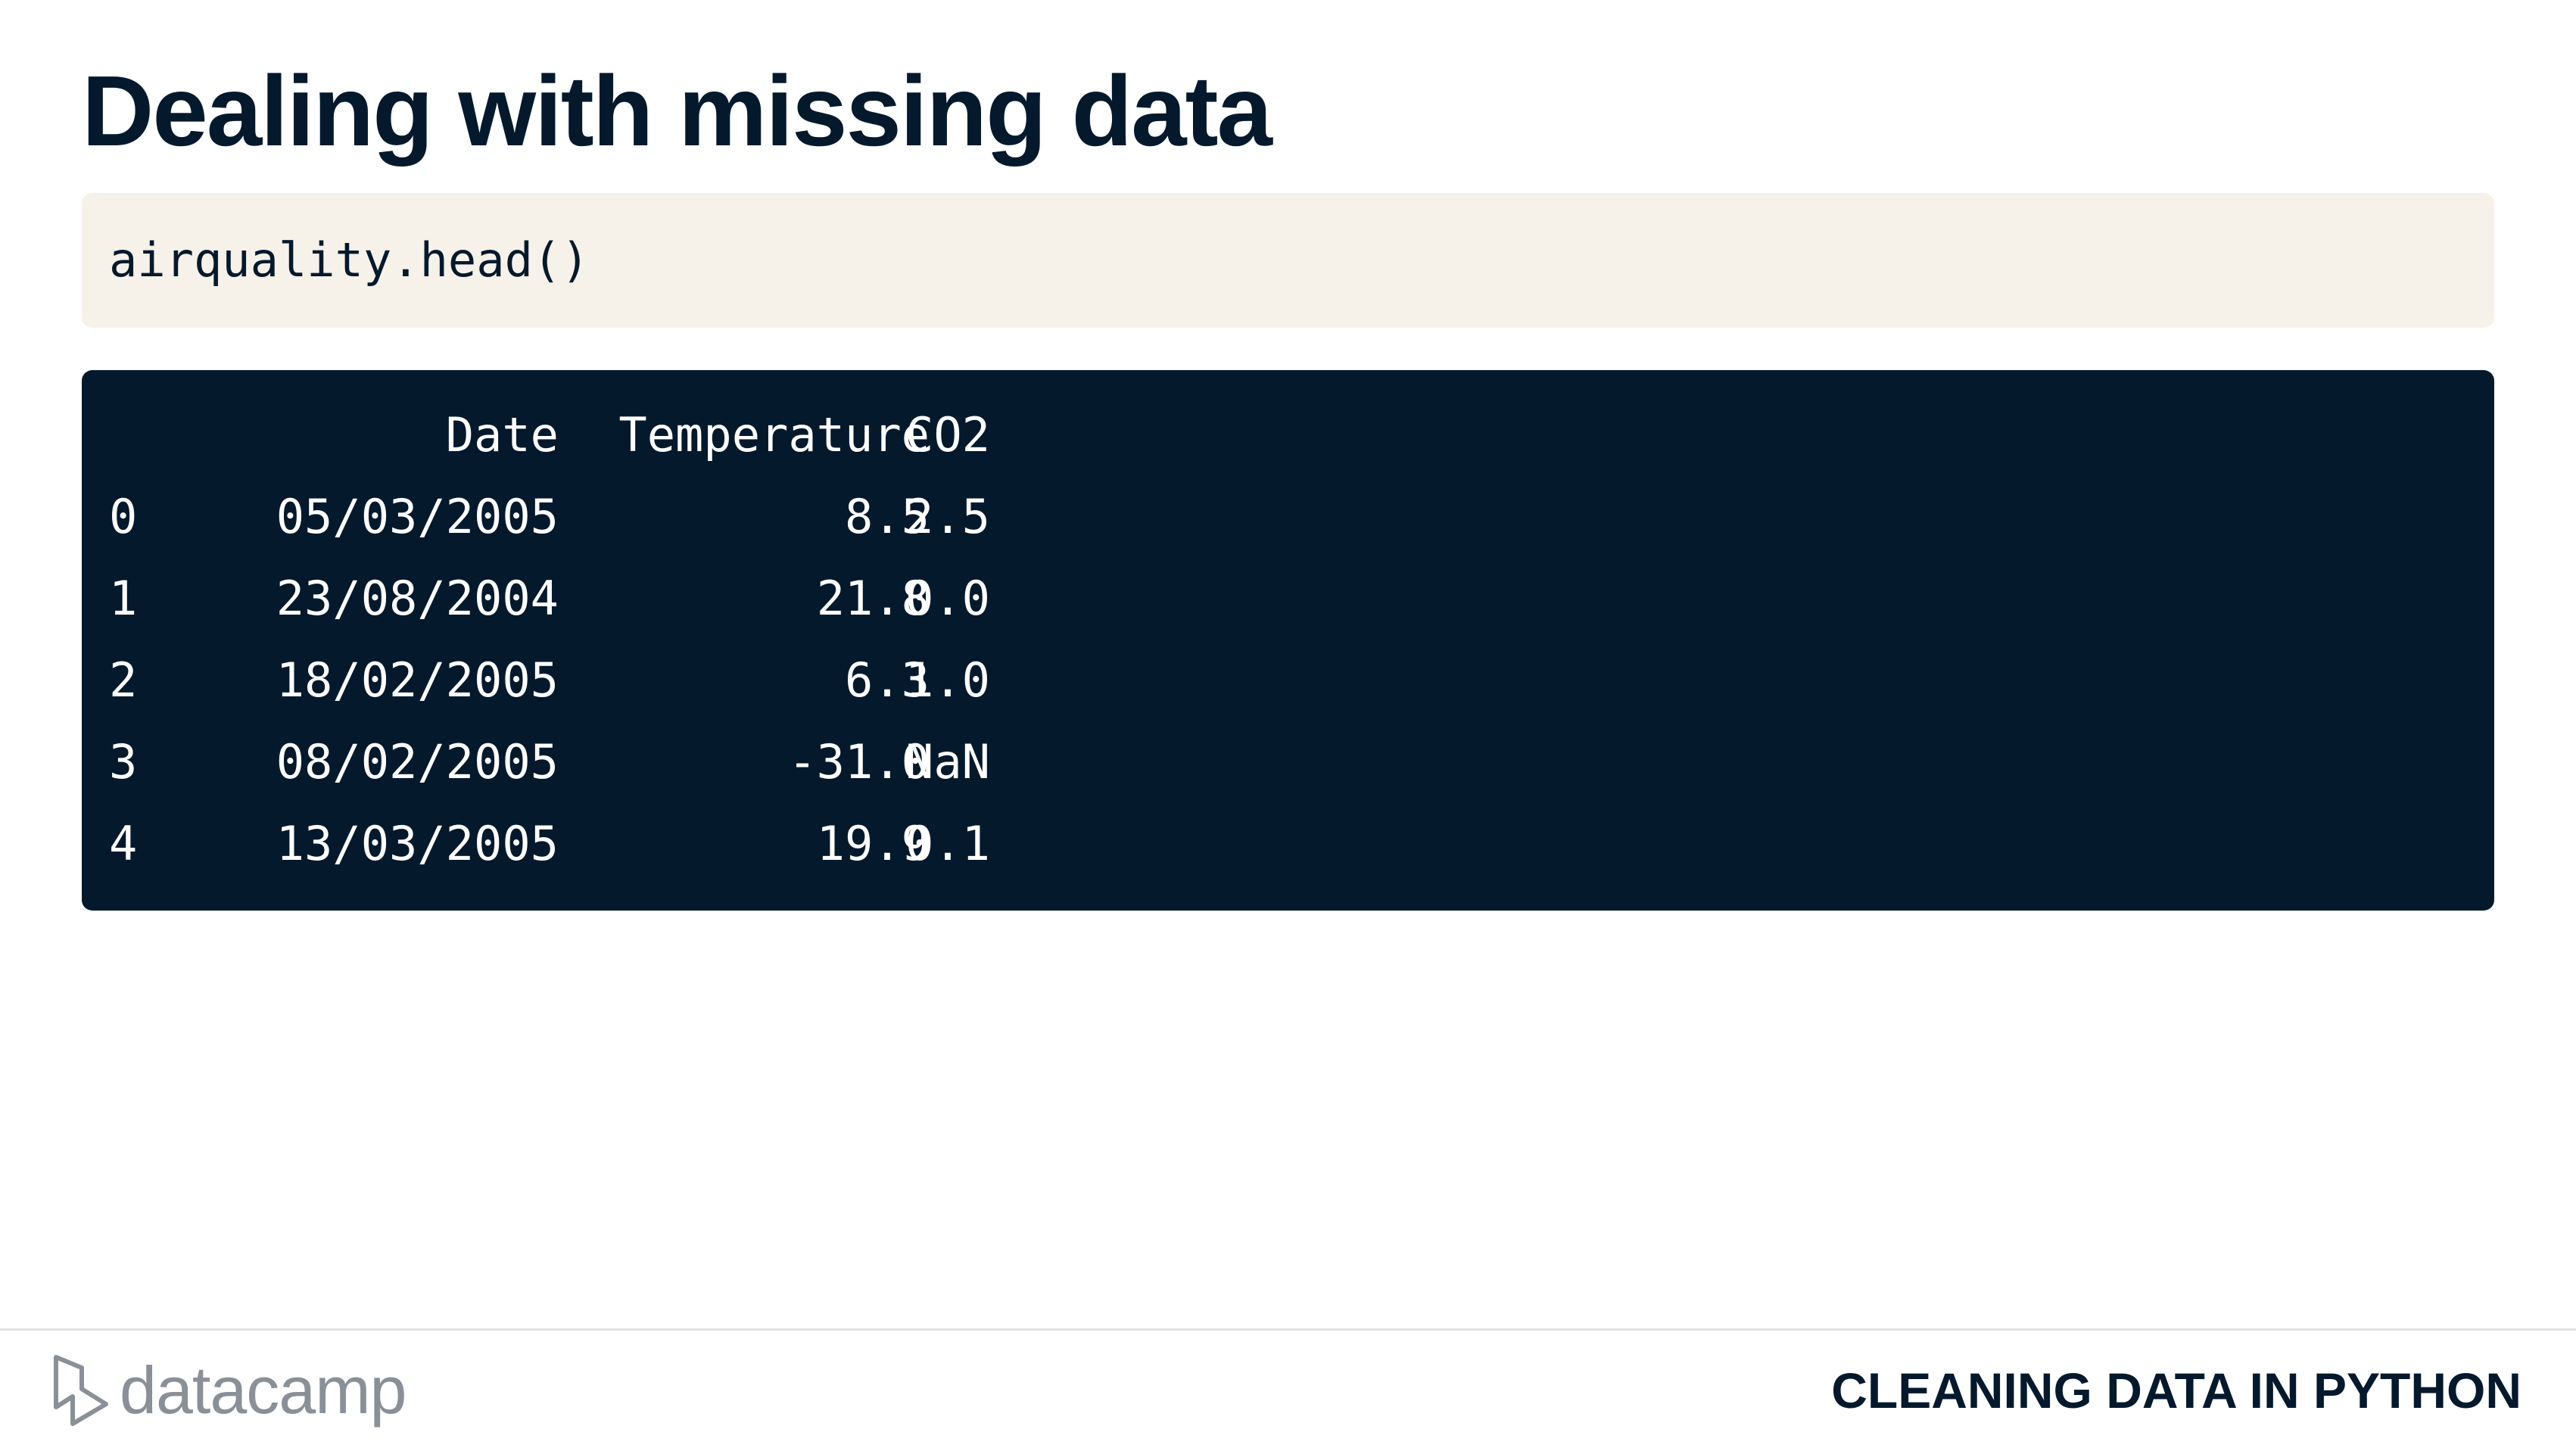 This screenshot has width=2576, height=1451. I want to click on cell-date: 23/08/2004, so click(417, 598).